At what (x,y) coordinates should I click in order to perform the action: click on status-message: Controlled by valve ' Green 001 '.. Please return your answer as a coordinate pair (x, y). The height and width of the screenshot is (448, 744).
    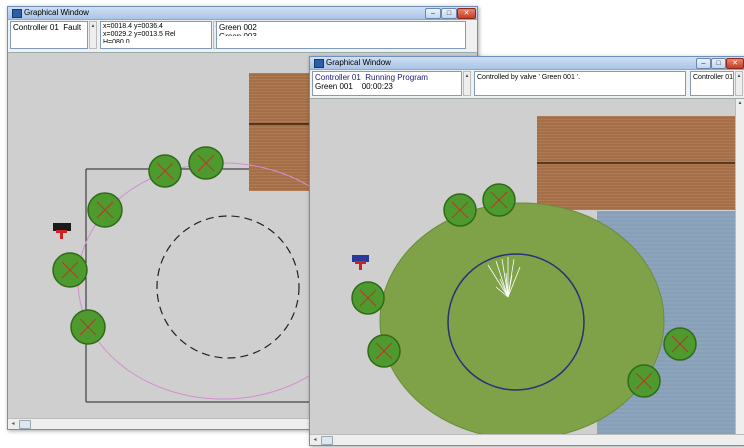
    Looking at the image, I should click on (529, 77).